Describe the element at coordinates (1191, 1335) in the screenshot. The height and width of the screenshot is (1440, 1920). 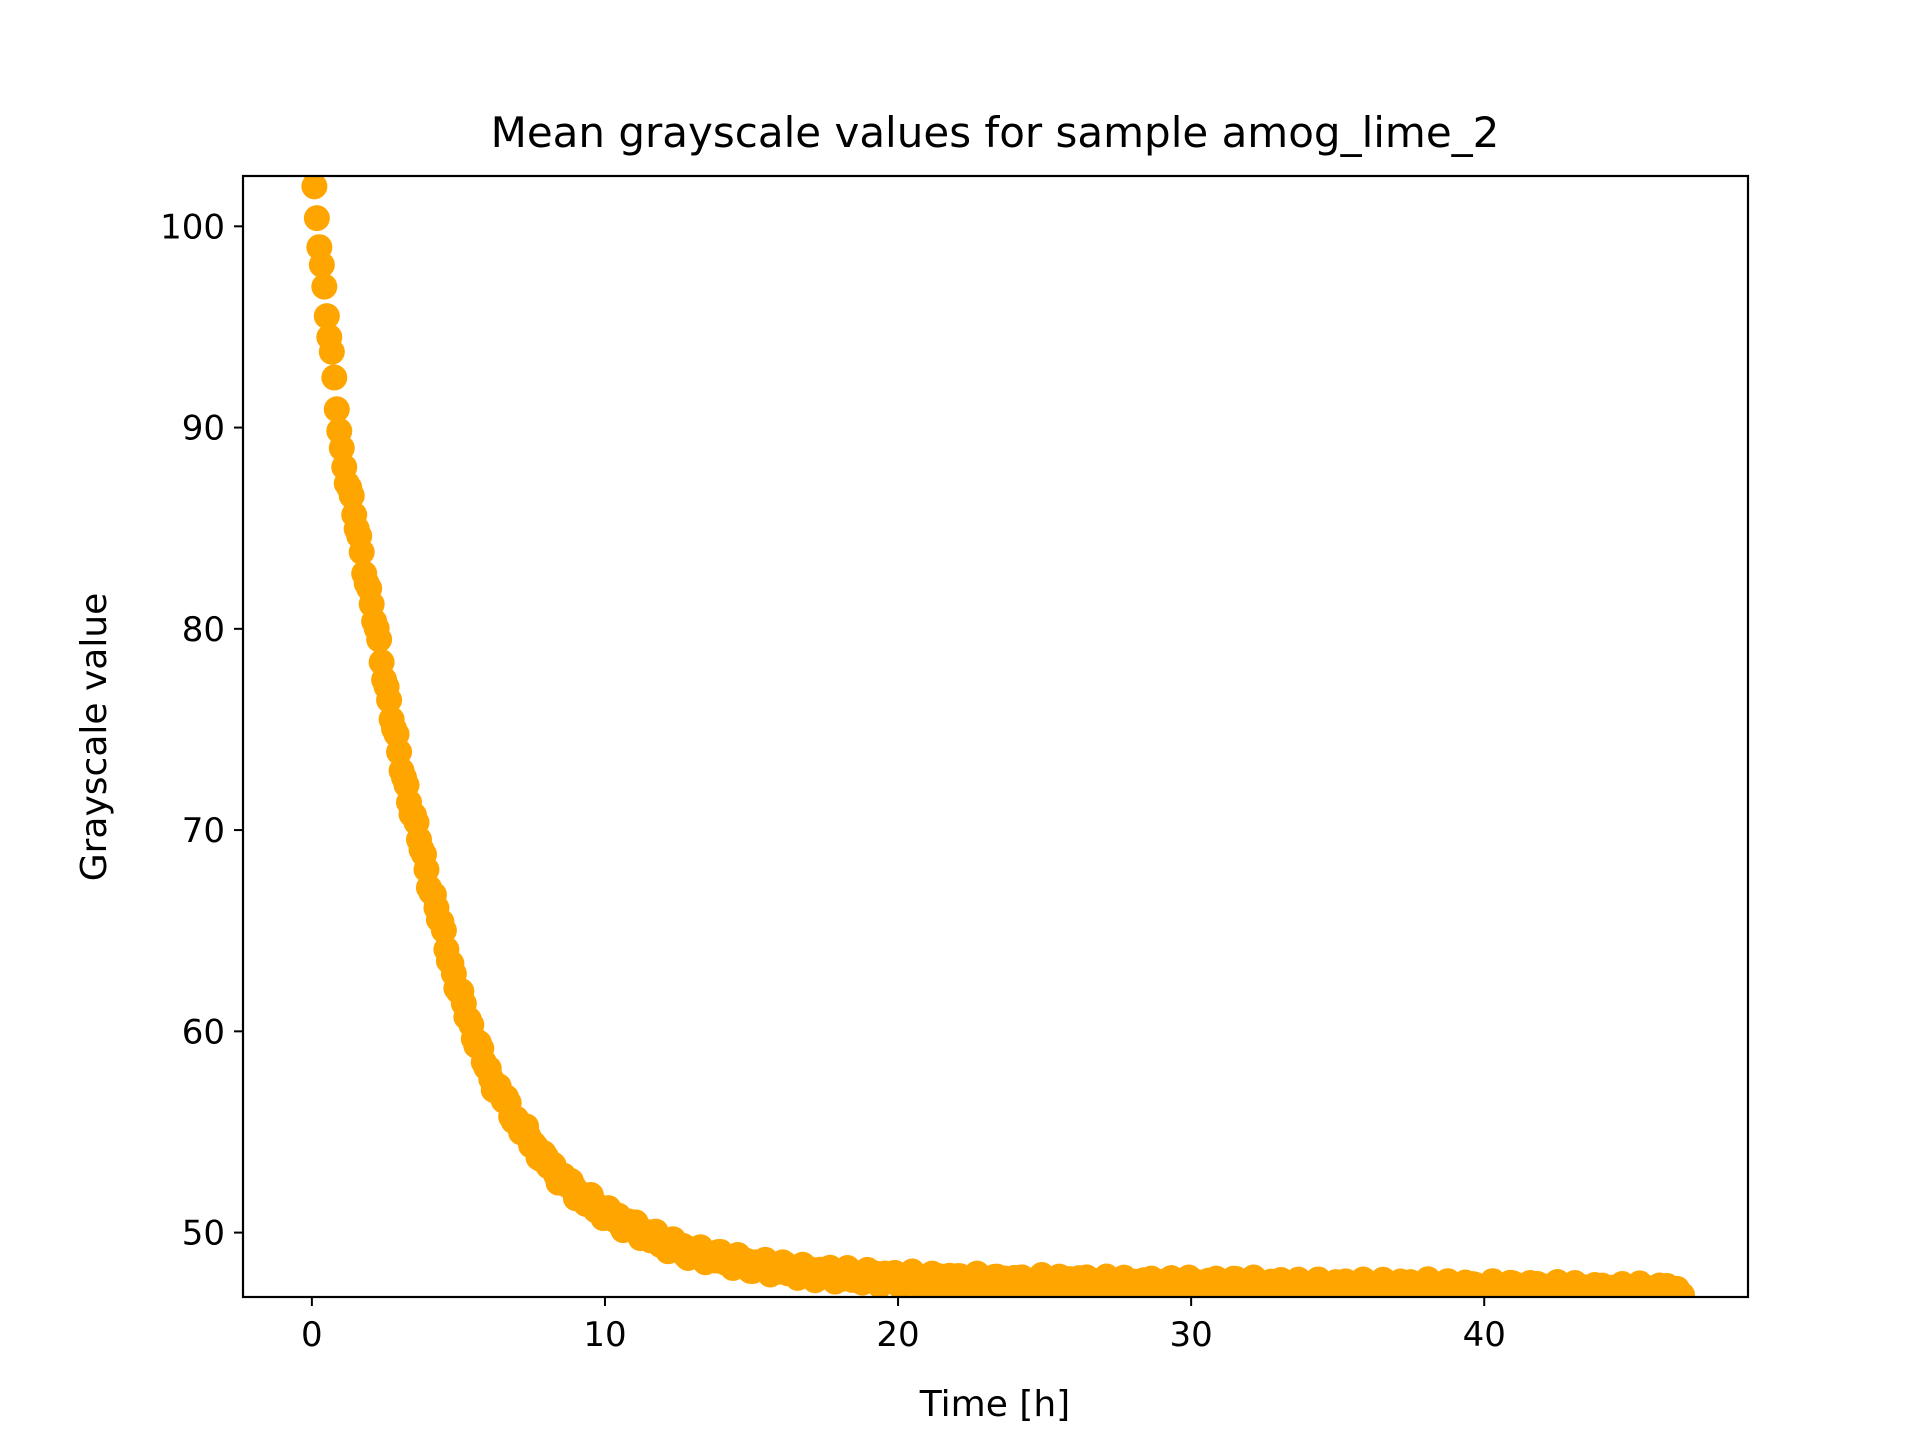
I see `x-tick-label: 30` at that location.